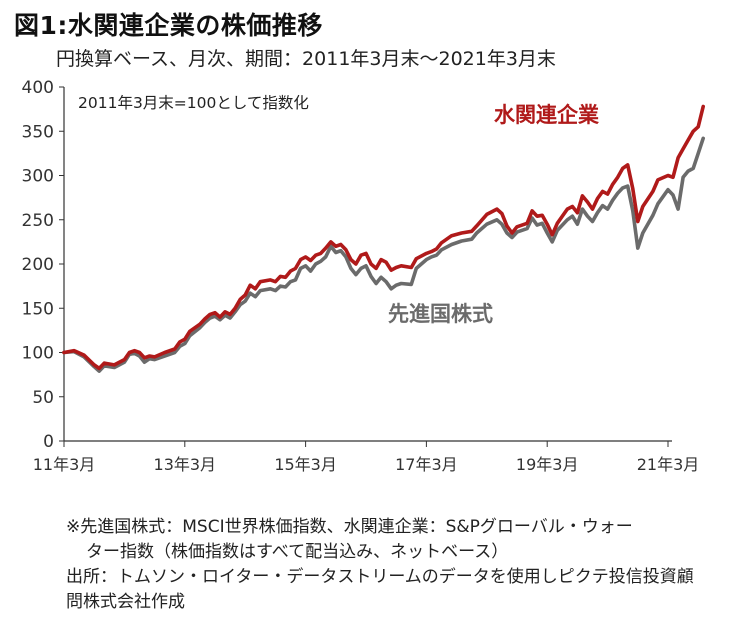 This screenshot has width=738, height=633. I want to click on x-tick-label: 15年3月, so click(305, 464).